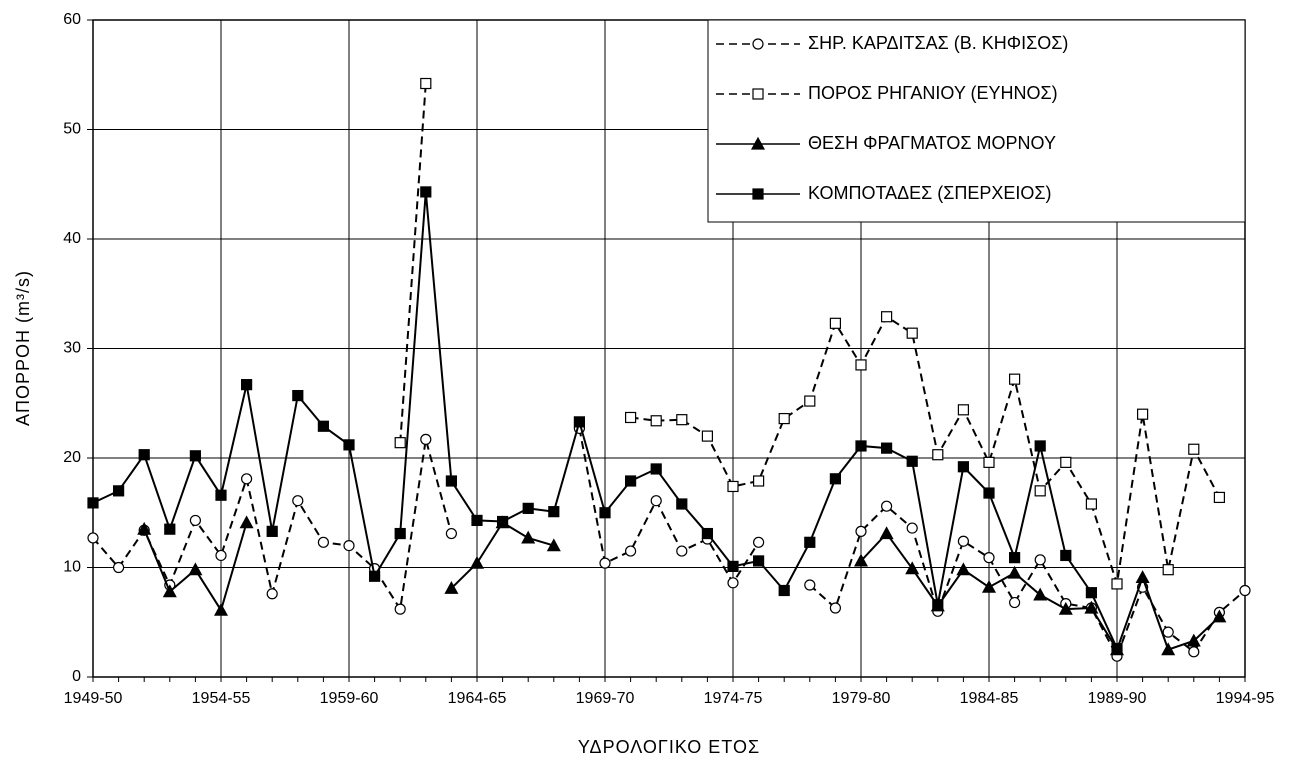 Image resolution: width=1294 pixels, height=762 pixels. What do you see at coordinates (932, 143) in the screenshot?
I see `legend-label: ΘΕΣΗ ΦΡΑΓΜΑΤΟΣ ΜΟΡΝΟΥ` at bounding box center [932, 143].